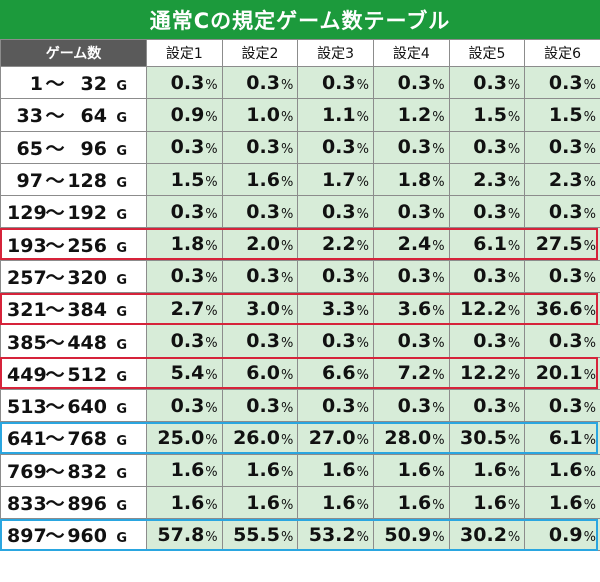 The width and height of the screenshot is (600, 582). What do you see at coordinates (260, 535) in the screenshot?
I see `setting-2-value: 55.5%` at bounding box center [260, 535].